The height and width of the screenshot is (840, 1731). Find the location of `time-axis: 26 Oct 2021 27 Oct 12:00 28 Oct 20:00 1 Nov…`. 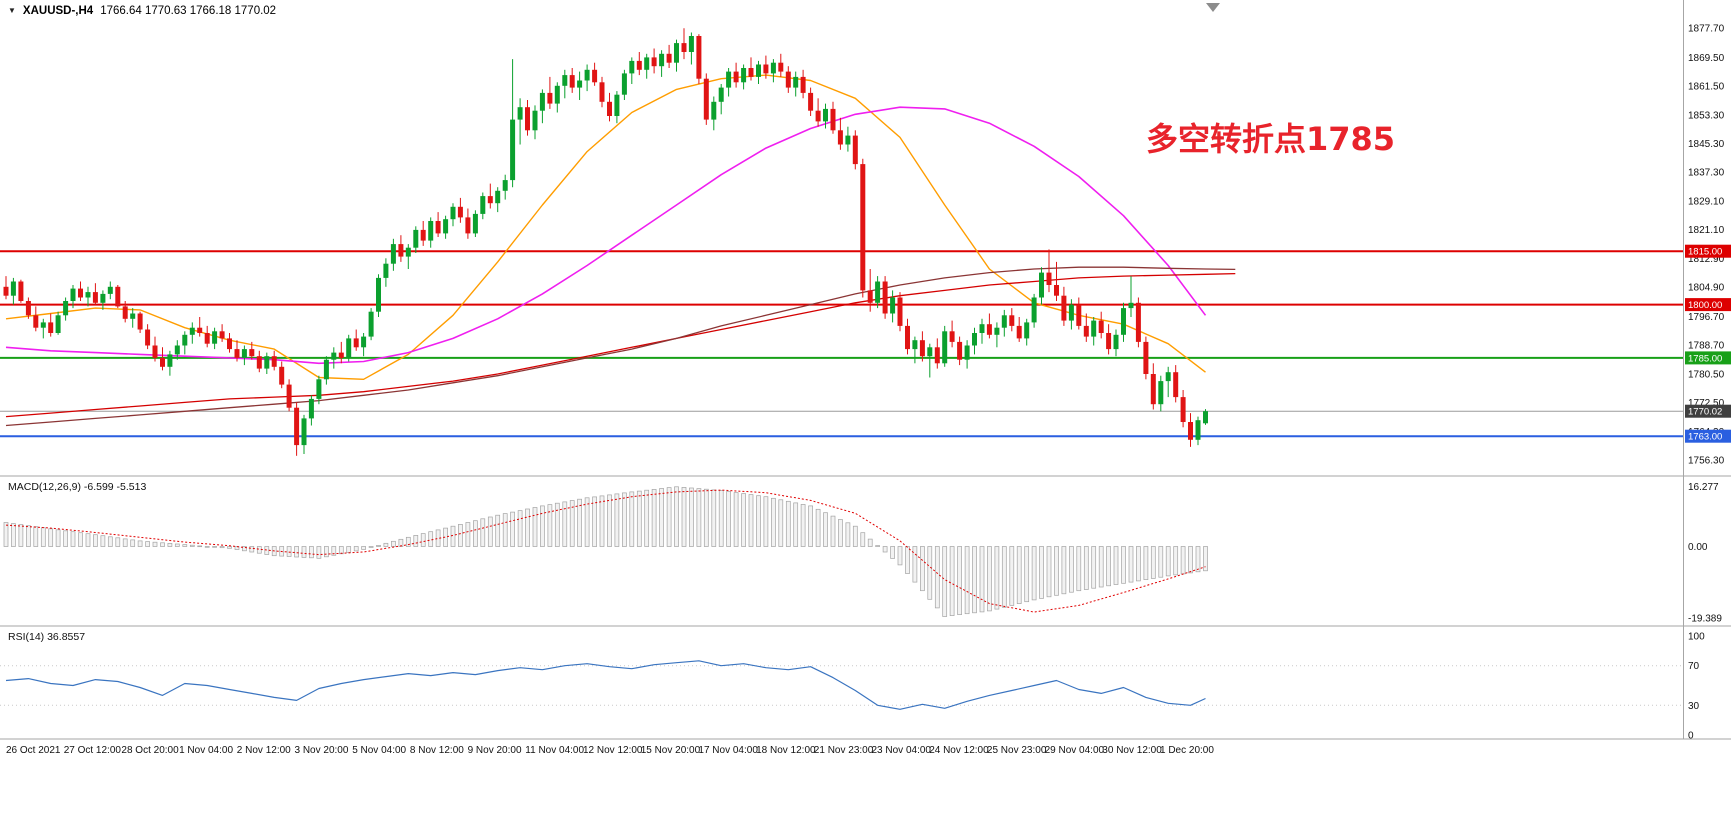

time-axis: 26 Oct 2021 27 Oct 12:00 28 Oct 20:00 1 Nov… is located at coordinates (610, 750).